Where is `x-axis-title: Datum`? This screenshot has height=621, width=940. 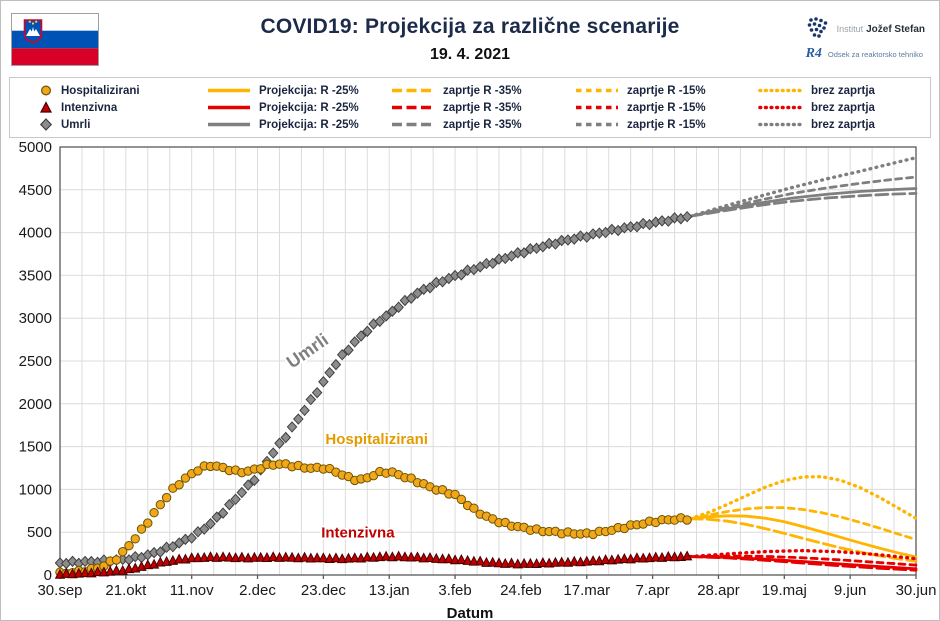 x-axis-title: Datum is located at coordinates (470, 613).